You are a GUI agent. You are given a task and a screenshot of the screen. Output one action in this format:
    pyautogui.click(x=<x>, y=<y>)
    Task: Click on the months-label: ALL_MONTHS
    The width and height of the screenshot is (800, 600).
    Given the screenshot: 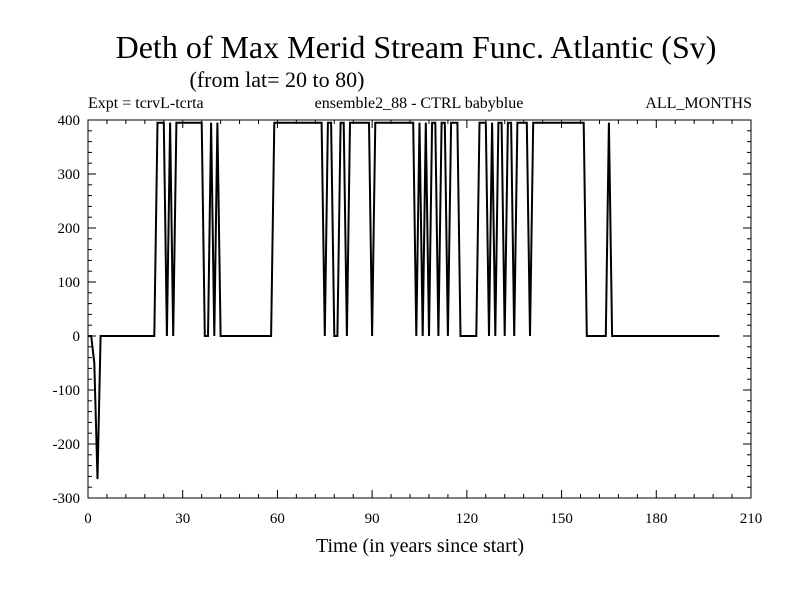 What is the action you would take?
    pyautogui.click(x=698, y=103)
    